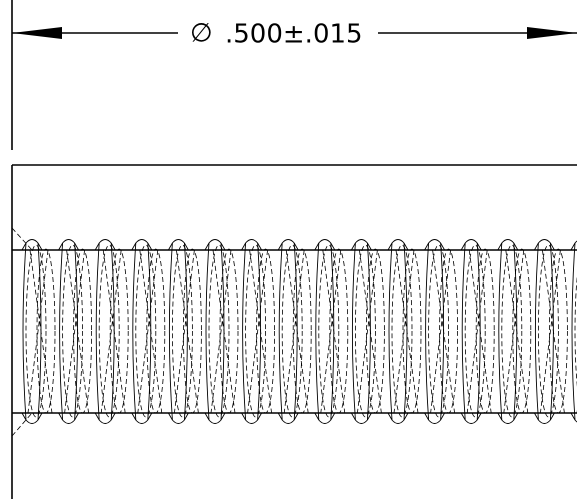 This screenshot has height=499, width=577. I want to click on dimension-value: .500±.015, so click(294, 35).